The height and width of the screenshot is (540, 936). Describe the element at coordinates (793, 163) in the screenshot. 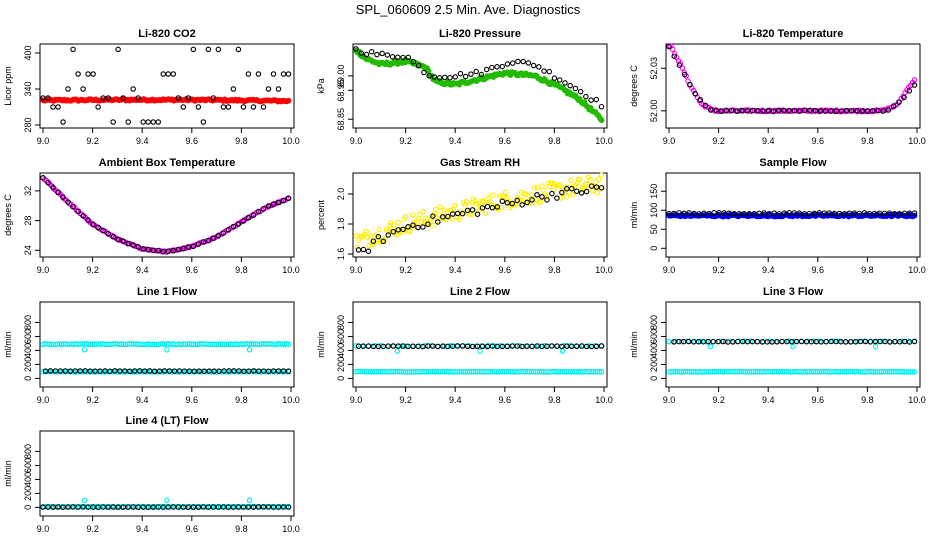

I see `panel-title: Sample Flow` at that location.